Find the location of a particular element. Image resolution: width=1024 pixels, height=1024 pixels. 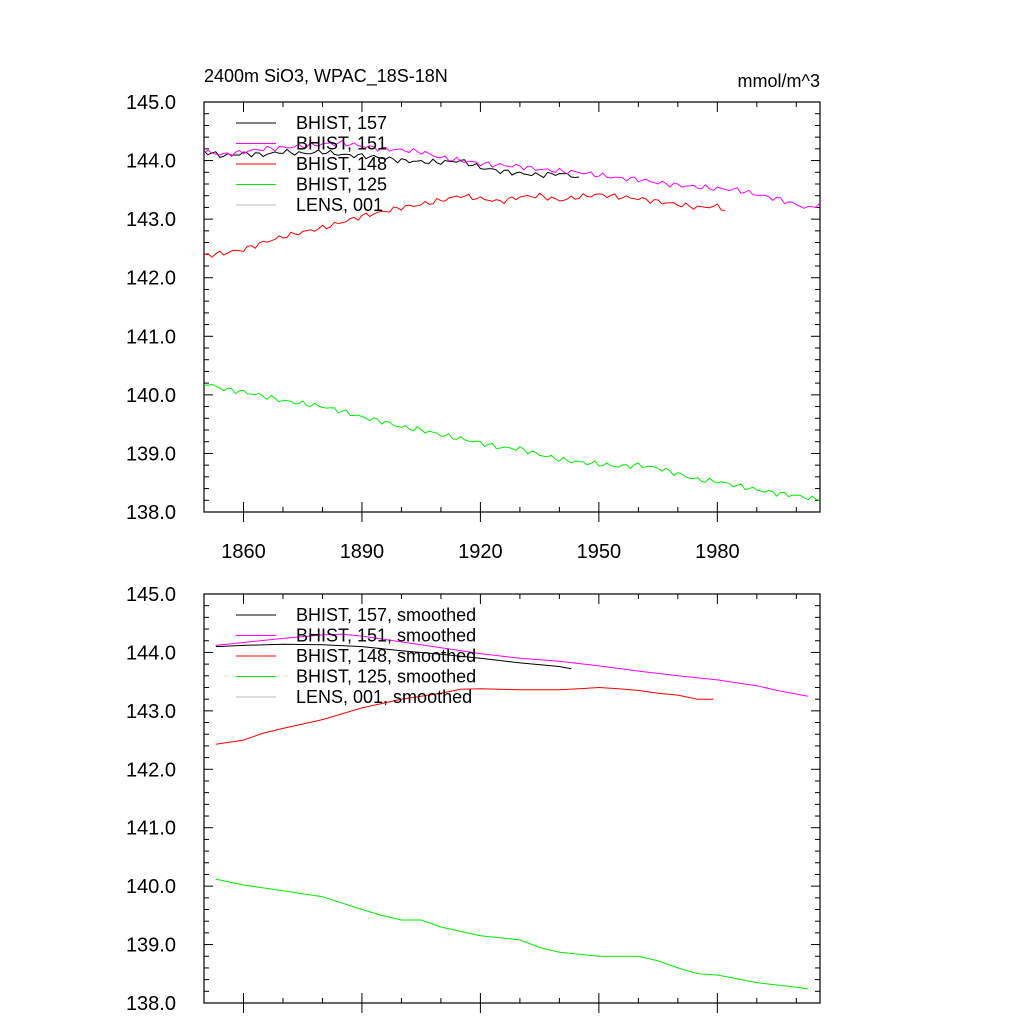

x-tick-label: 1920 is located at coordinates (480, 552).